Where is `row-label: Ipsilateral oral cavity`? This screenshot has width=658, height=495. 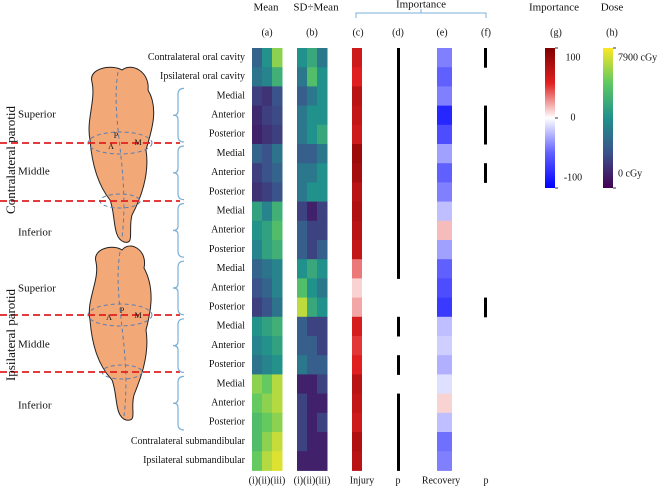 row-label: Ipsilateral oral cavity is located at coordinates (202, 76).